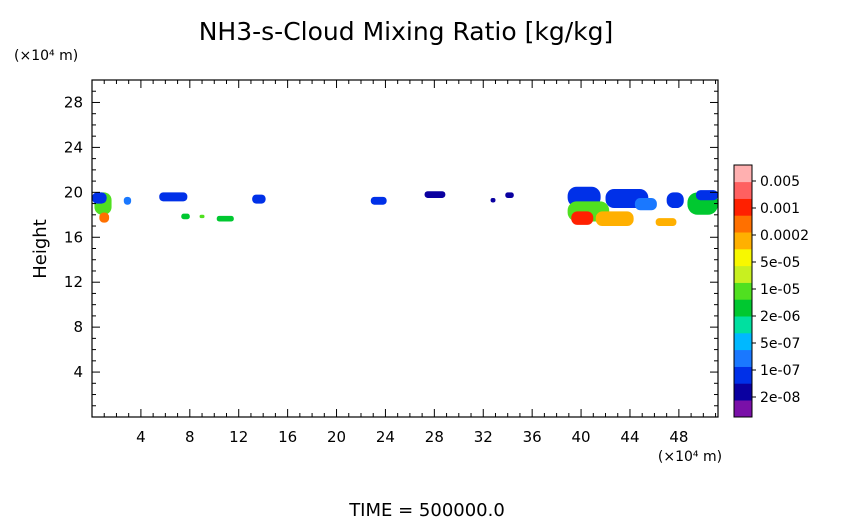  I want to click on x-tick-label: 4, so click(141, 437).